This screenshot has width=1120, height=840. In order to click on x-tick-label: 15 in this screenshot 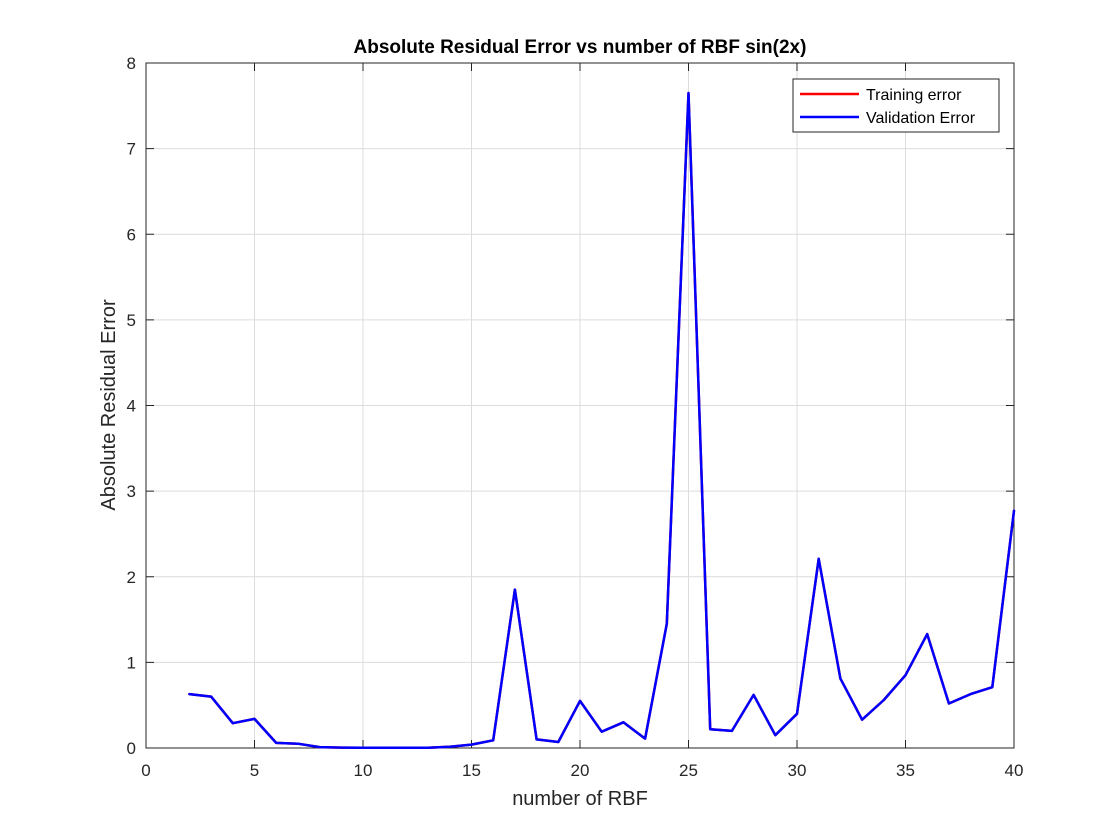, I will do `click(471, 770)`.